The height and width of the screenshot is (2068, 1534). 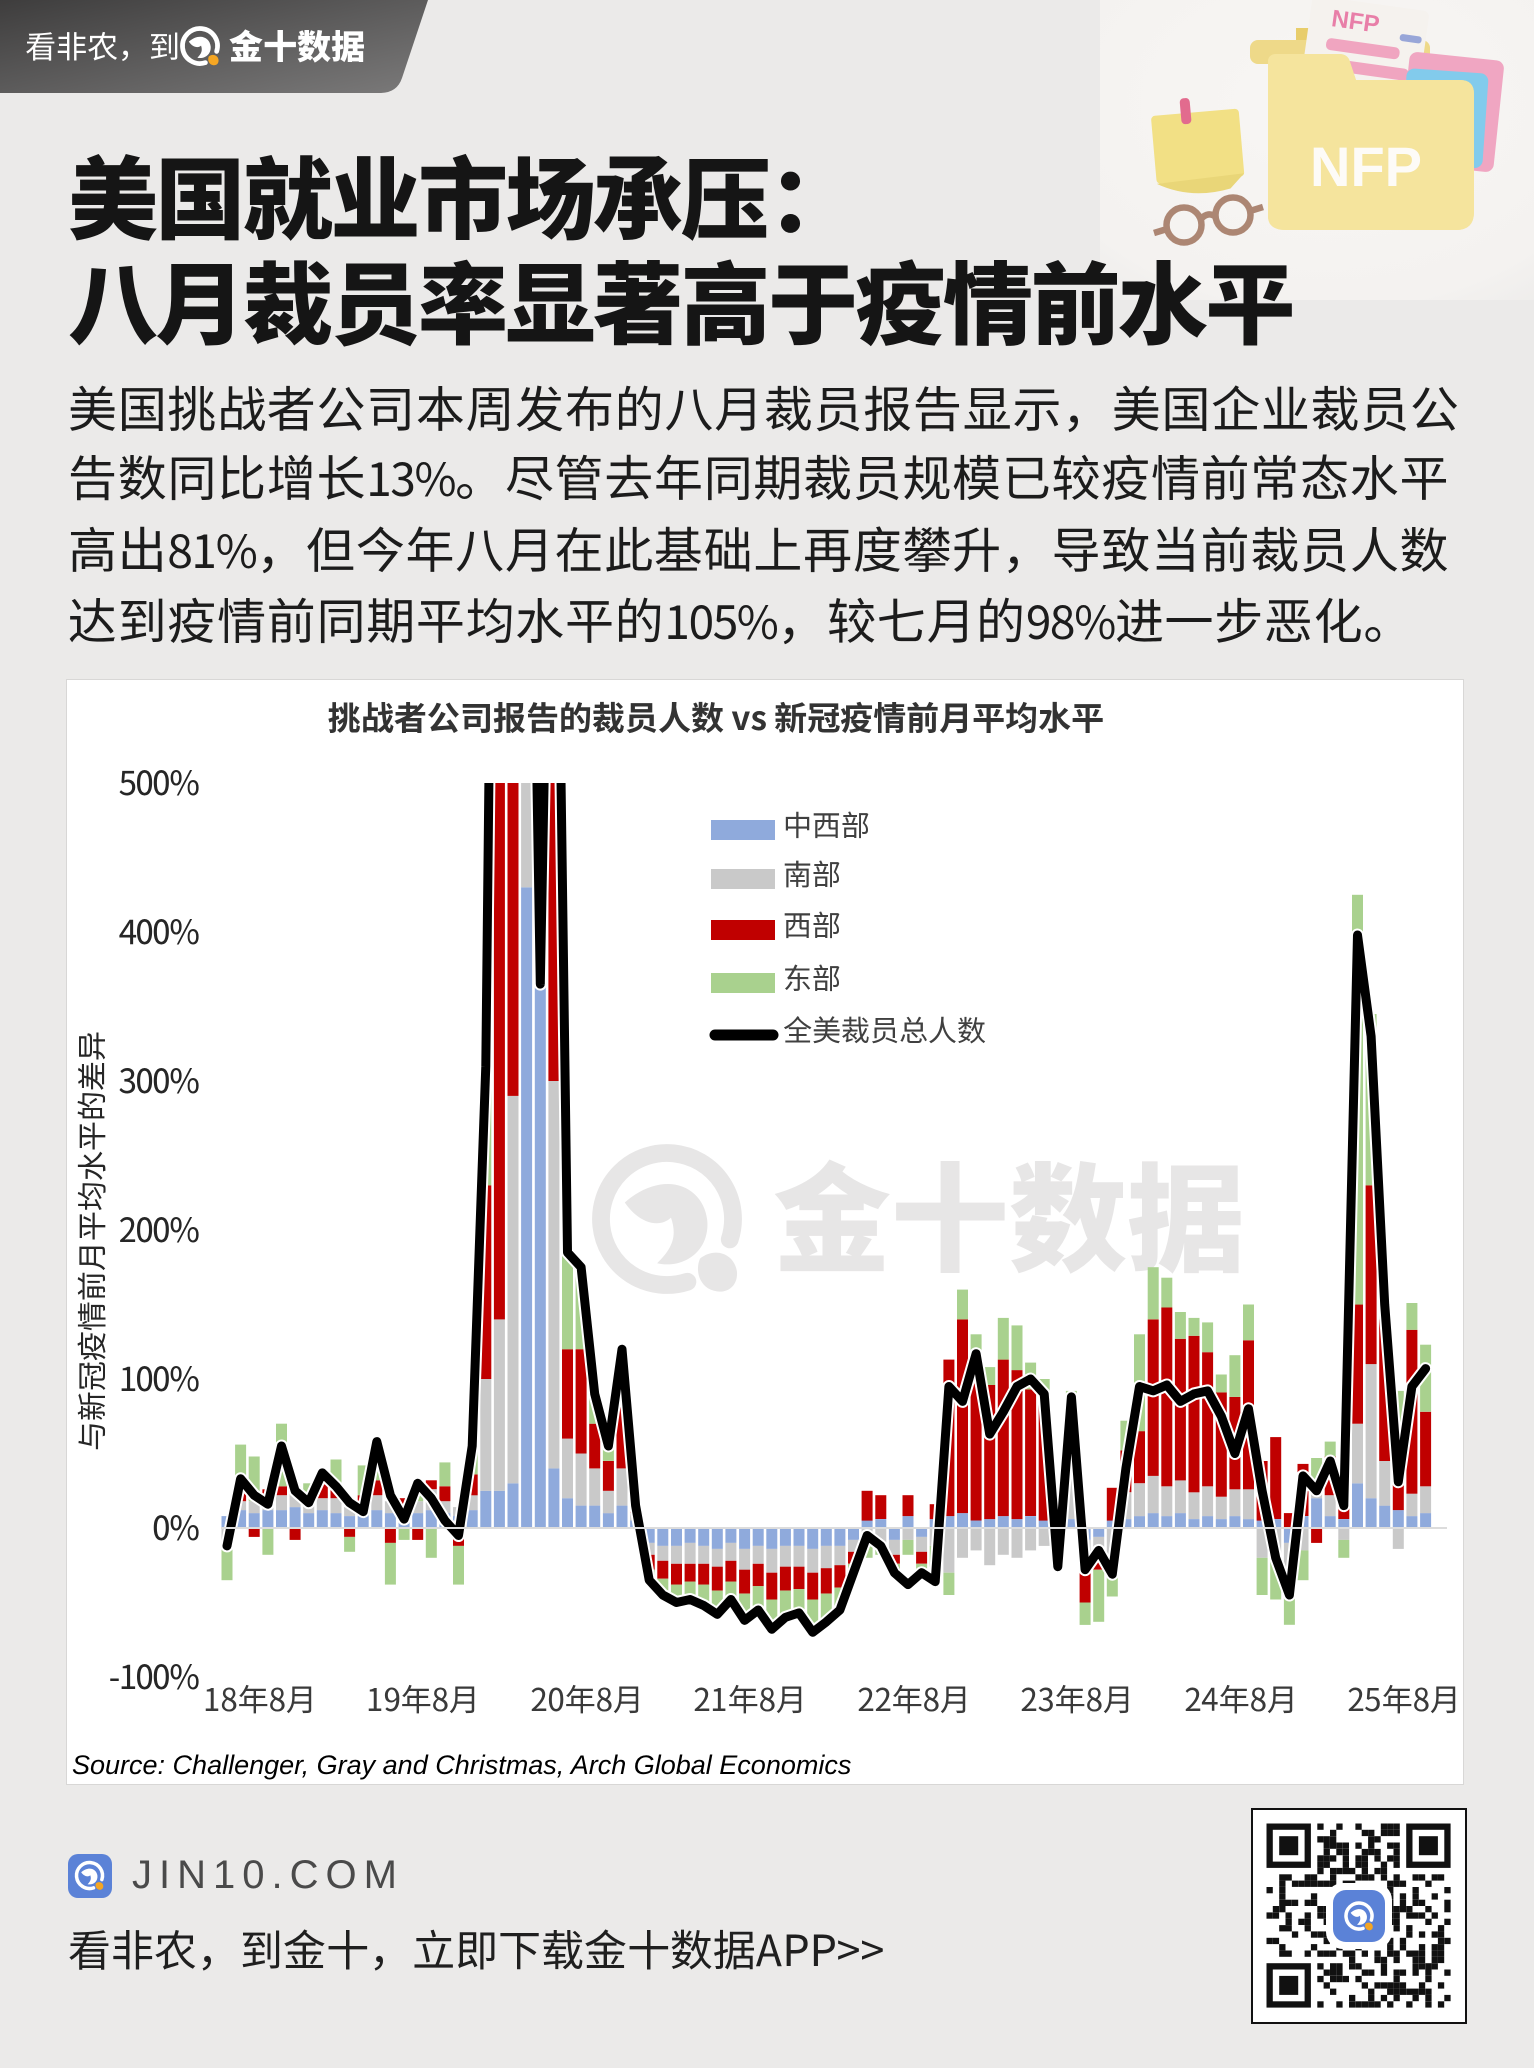 What do you see at coordinates (826, 824) in the screenshot?
I see `svg-text: 中西部` at bounding box center [826, 824].